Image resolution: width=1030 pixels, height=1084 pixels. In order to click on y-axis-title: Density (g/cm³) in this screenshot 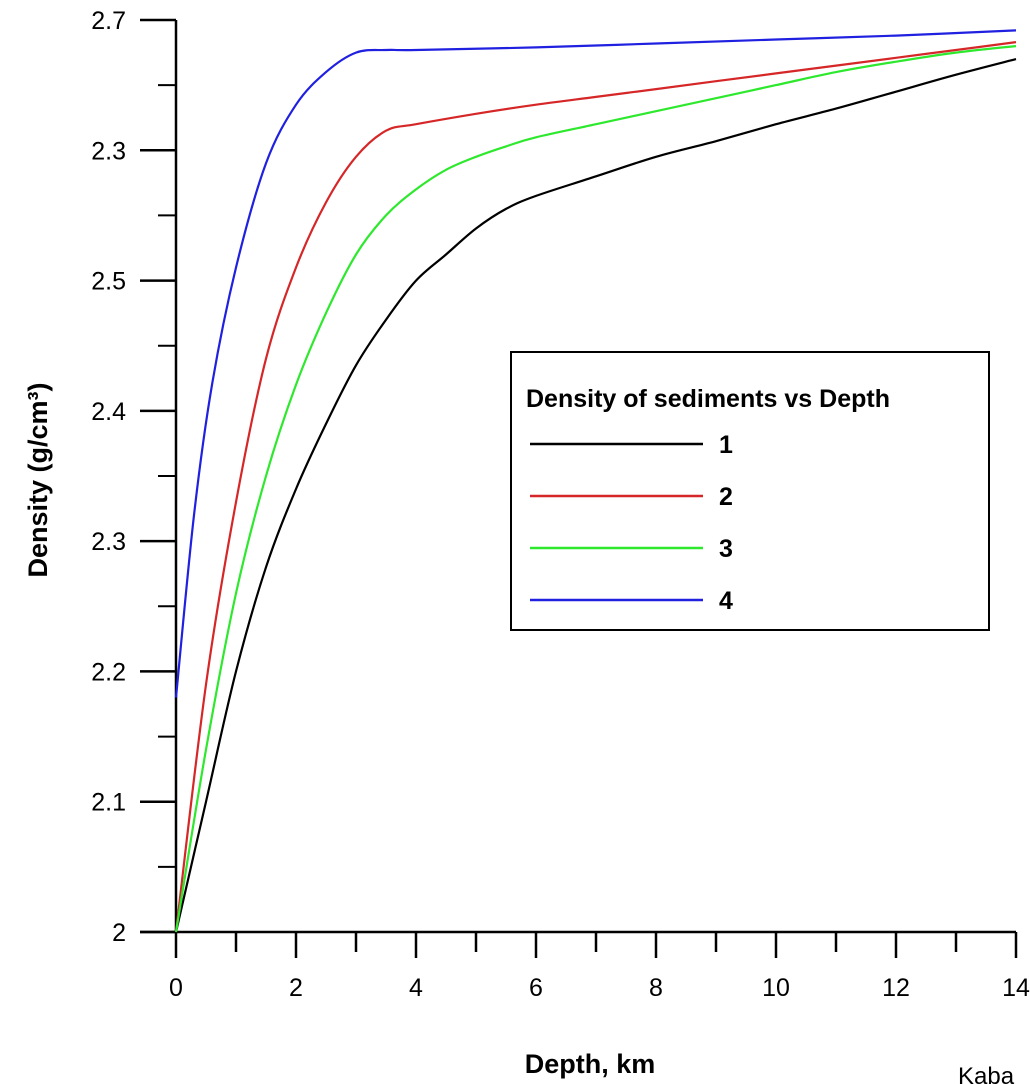, I will do `click(38, 479)`.